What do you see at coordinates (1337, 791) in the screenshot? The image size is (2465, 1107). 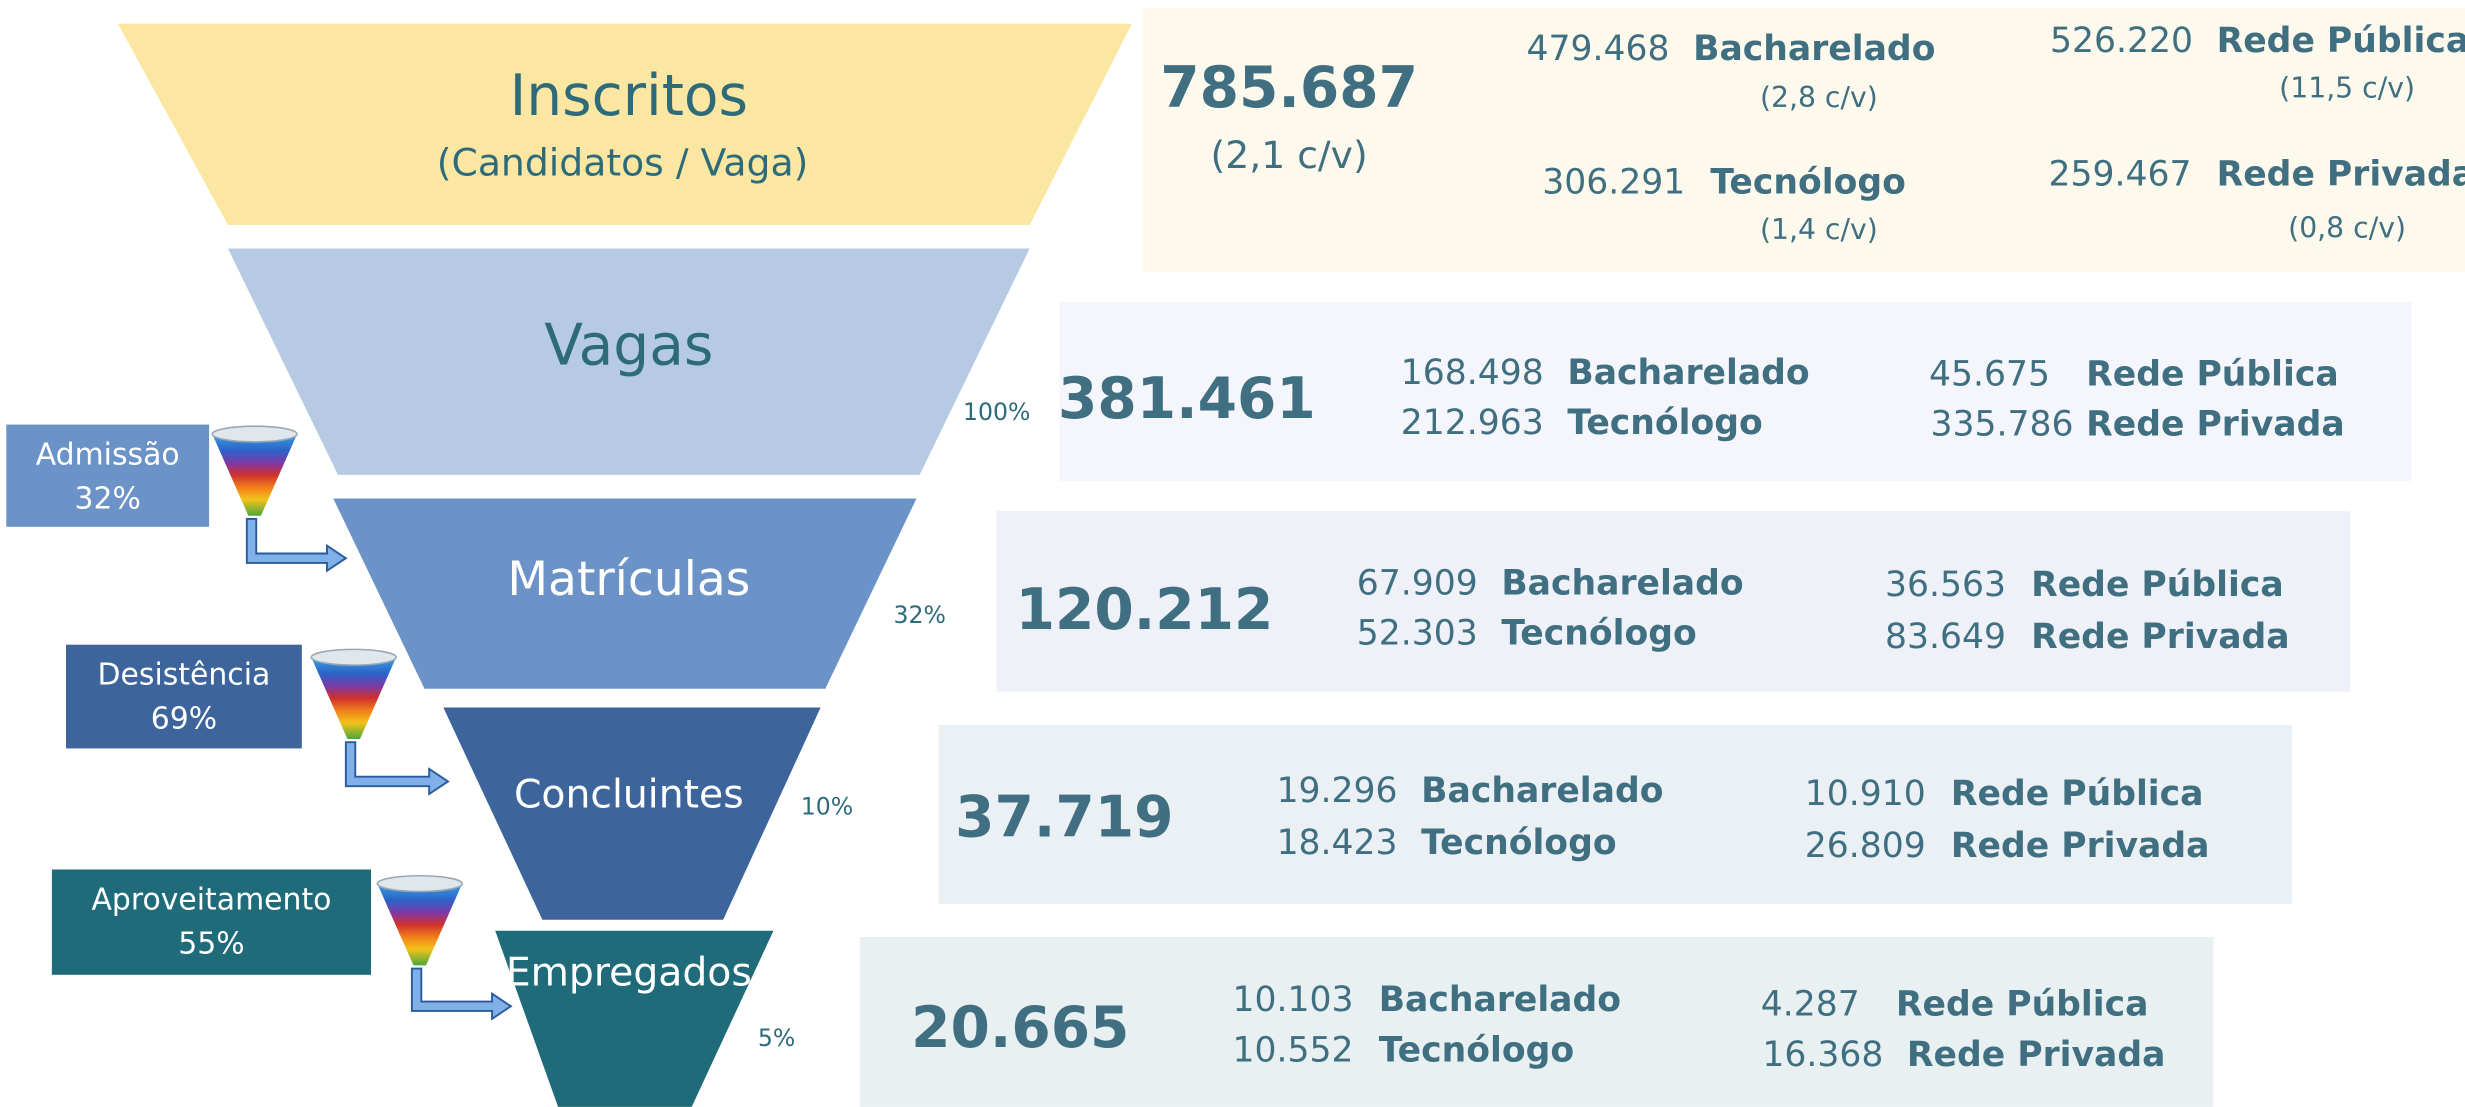 I see `item-value: 19.296` at bounding box center [1337, 791].